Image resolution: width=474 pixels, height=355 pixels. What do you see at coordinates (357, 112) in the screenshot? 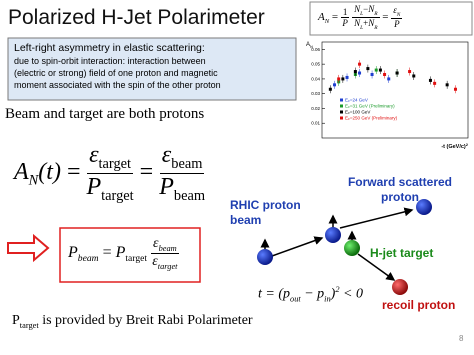
I see `legend-label: Eₚ=100 GeV` at bounding box center [357, 112].